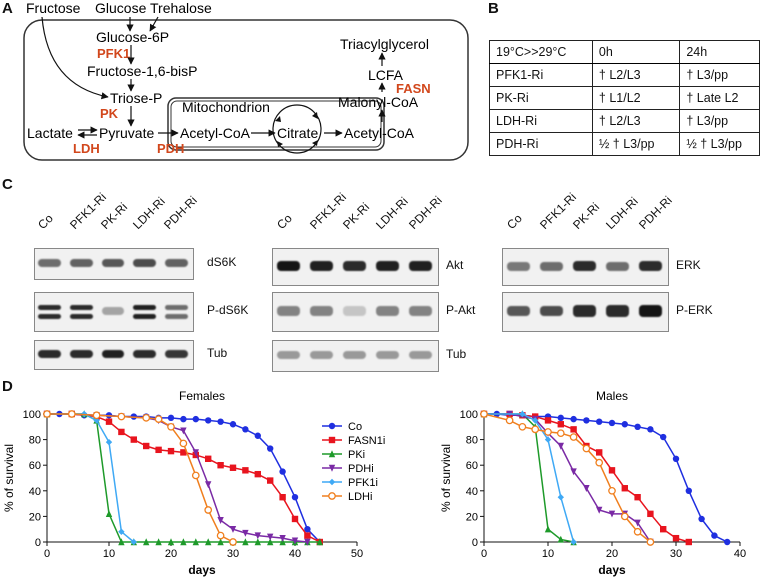 Image resolution: width=760 pixels, height=580 pixels. I want to click on panel-label-d: D, so click(7, 386).